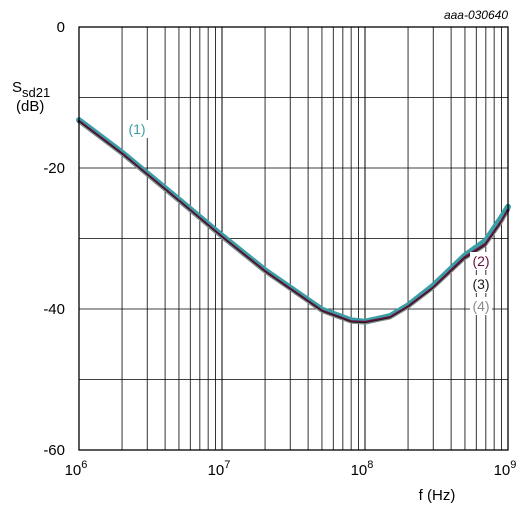  Describe the element at coordinates (505, 469) in the screenshot. I see `x-tick-label: 10⁹` at that location.